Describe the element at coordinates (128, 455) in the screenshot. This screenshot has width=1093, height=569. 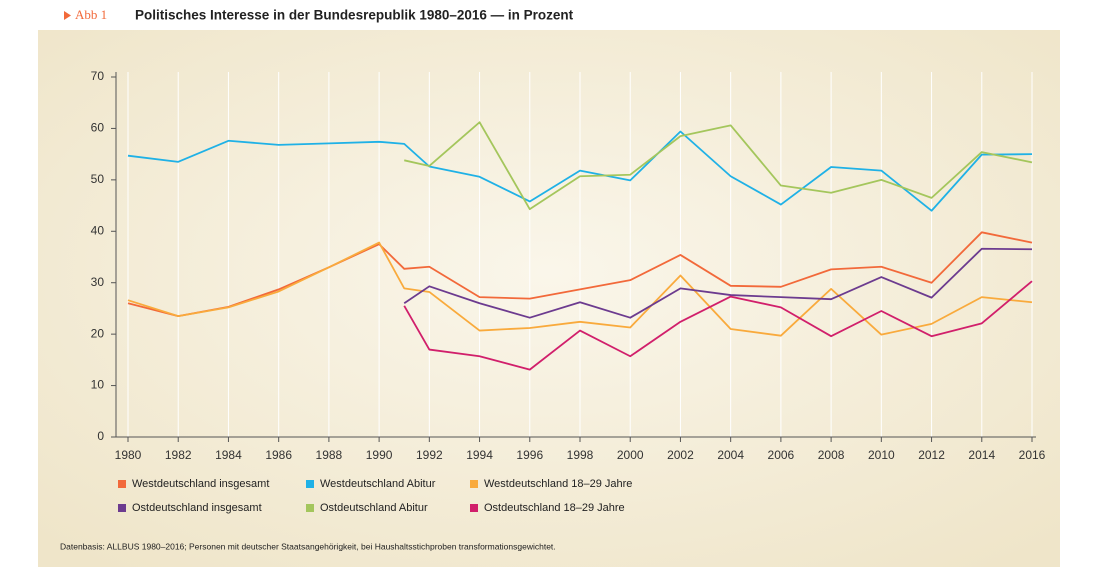
I see `x-tick-label: 1980` at that location.